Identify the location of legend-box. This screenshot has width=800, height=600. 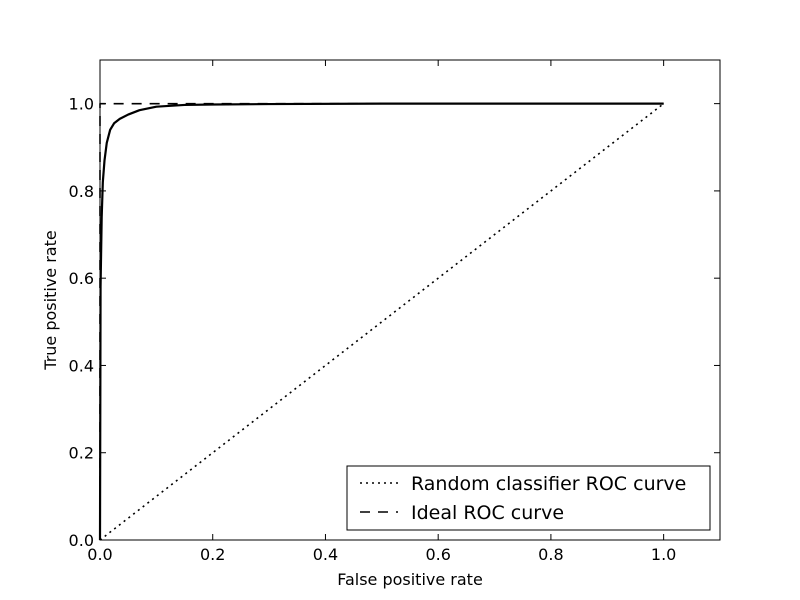
(528, 498).